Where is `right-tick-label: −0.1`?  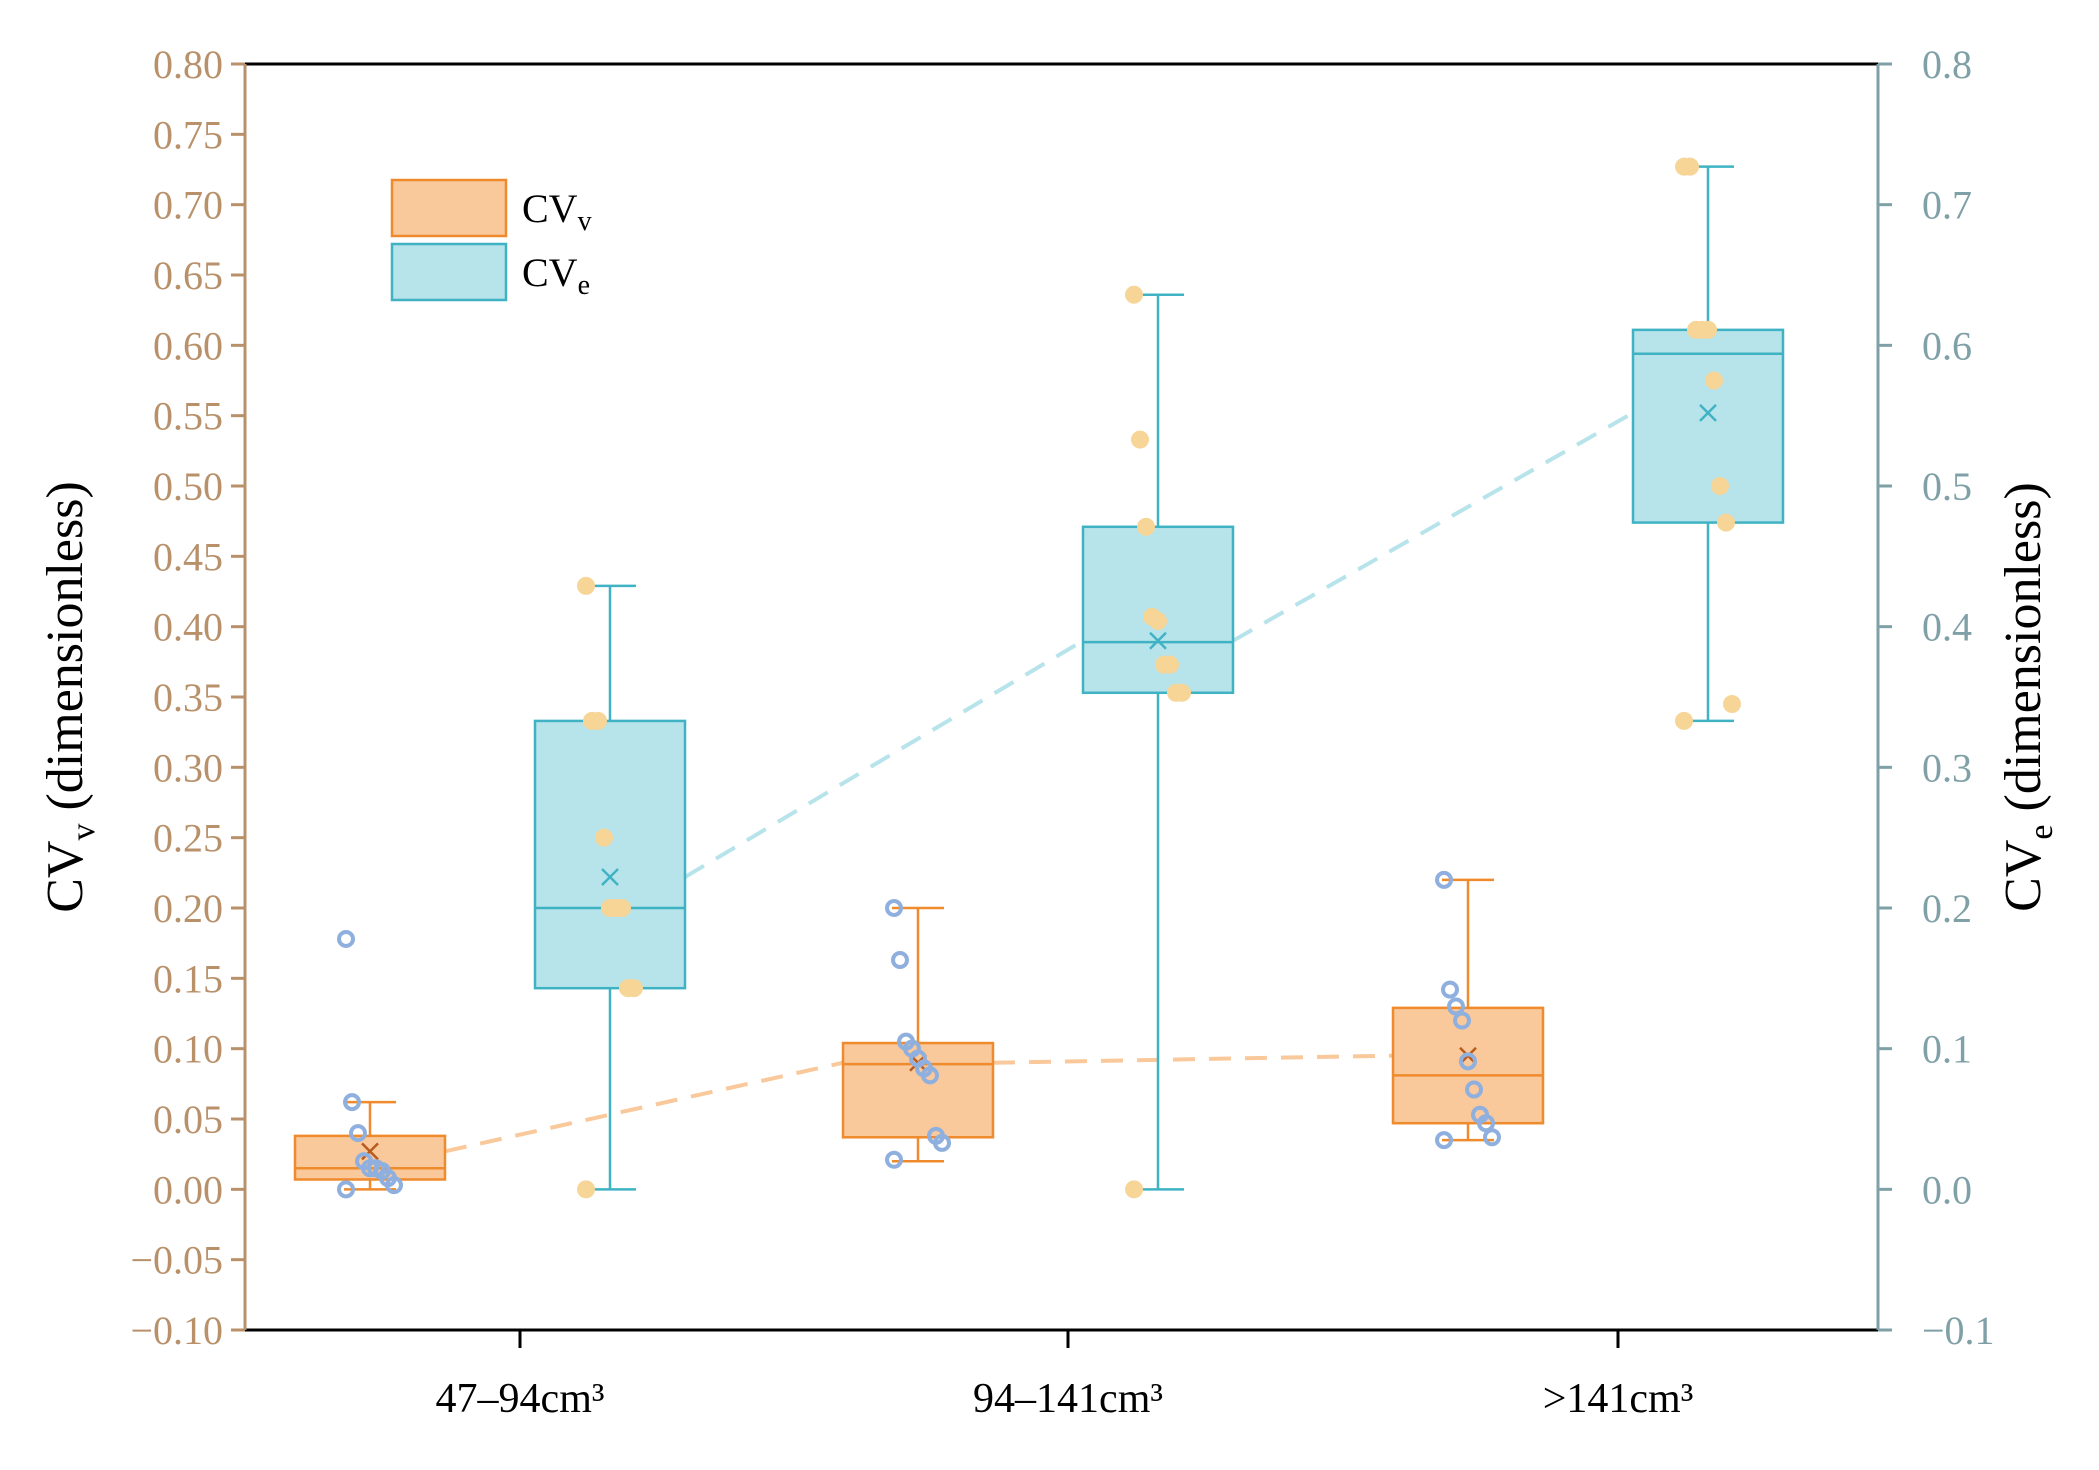 right-tick-label: −0.1 is located at coordinates (1958, 1330).